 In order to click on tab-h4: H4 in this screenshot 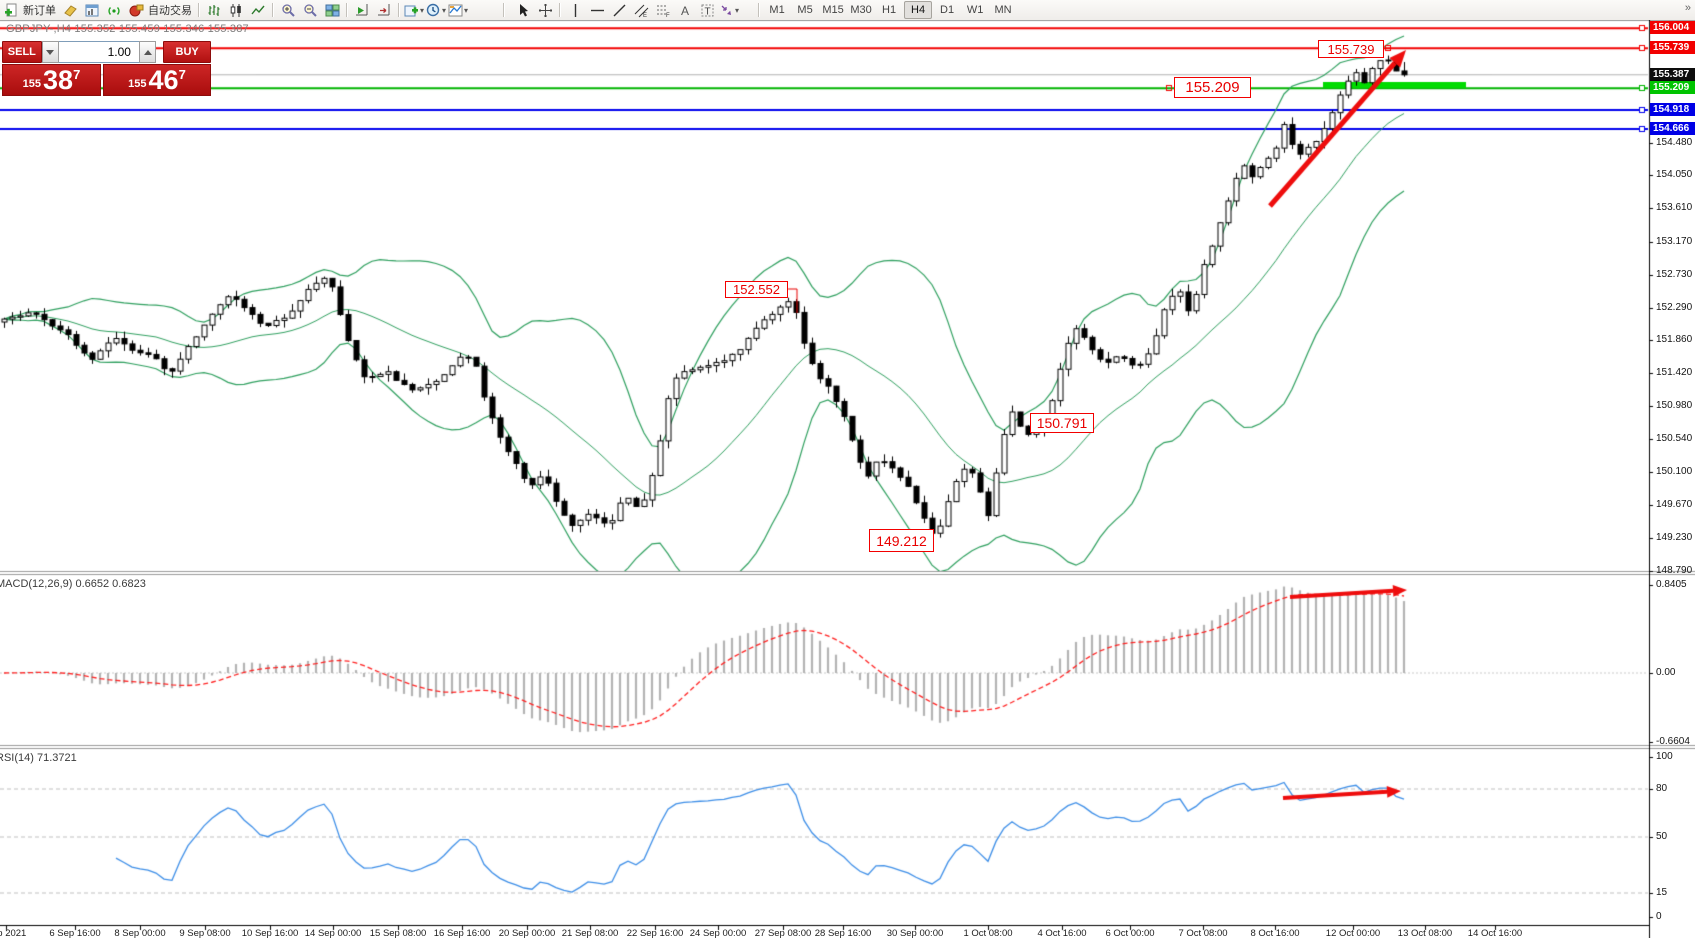, I will do `click(918, 10)`.